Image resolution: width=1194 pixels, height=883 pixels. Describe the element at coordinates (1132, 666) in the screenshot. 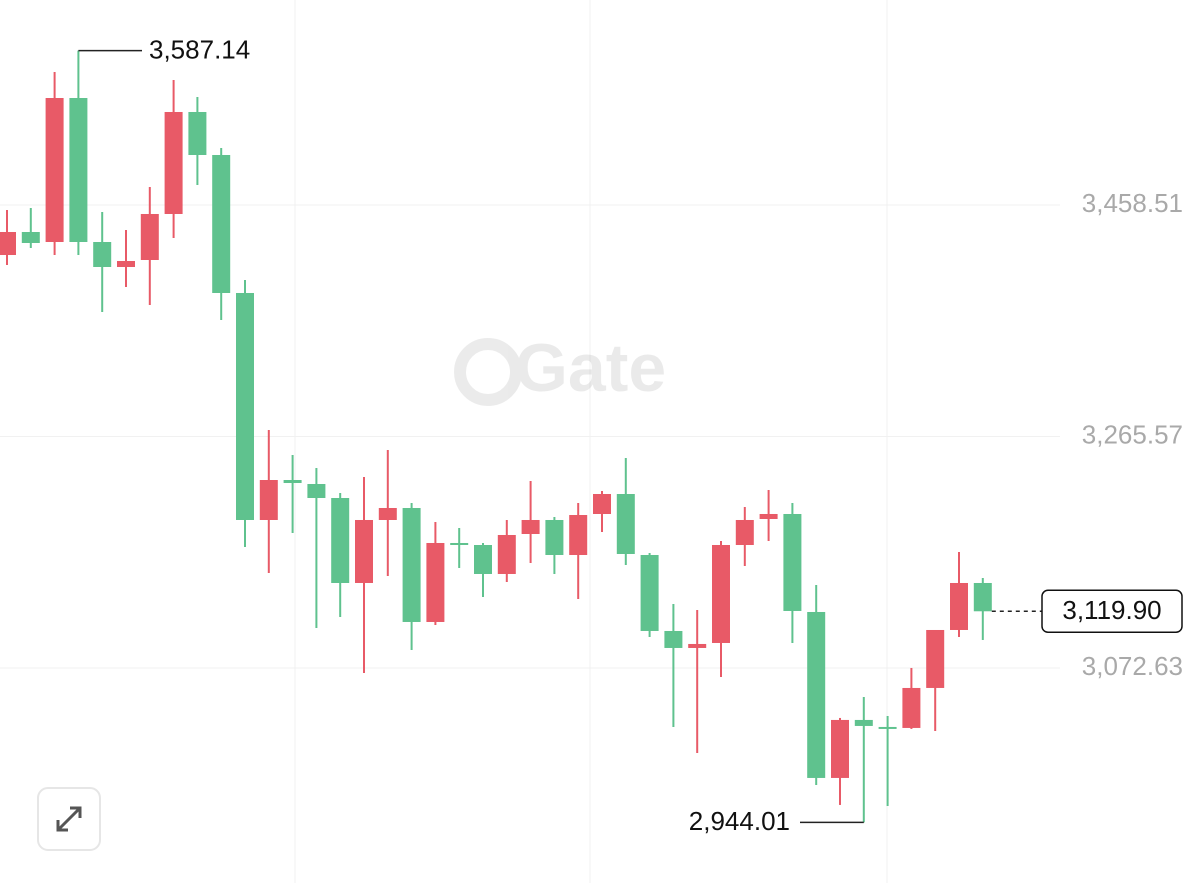

I see `y-tick-label: 3,072.63` at that location.